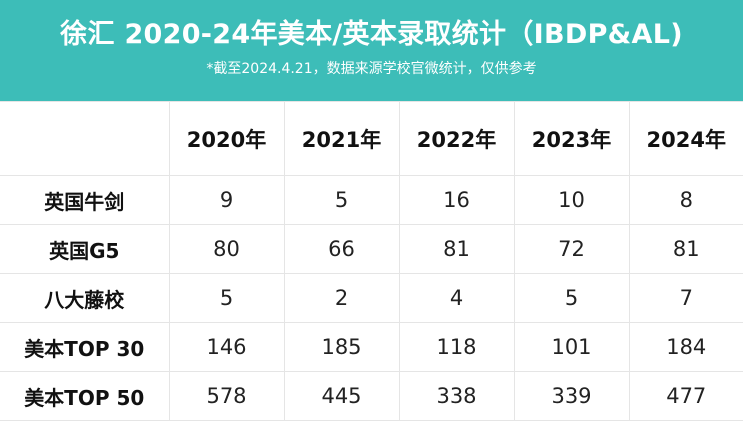 The width and height of the screenshot is (743, 426). Describe the element at coordinates (226, 347) in the screenshot. I see `table-cell: 146` at that location.